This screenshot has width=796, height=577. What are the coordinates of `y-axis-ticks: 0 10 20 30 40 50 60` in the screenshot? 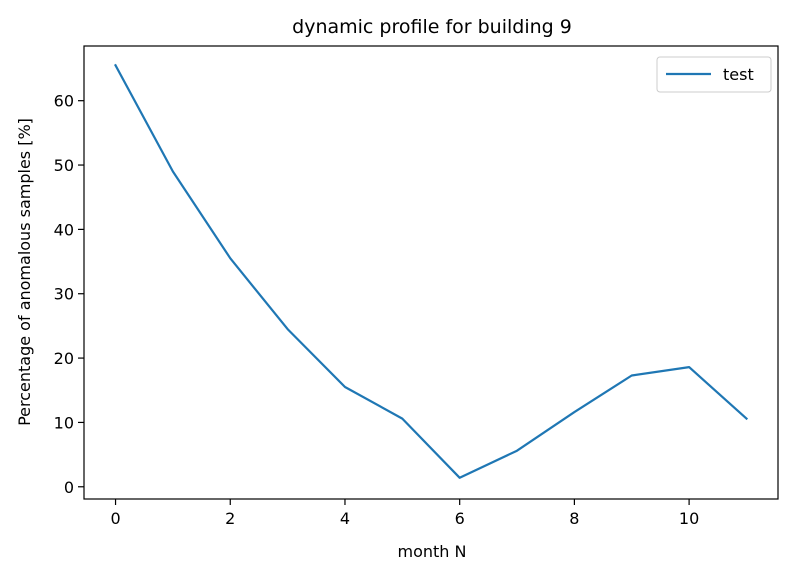 It's located at (69, 294).